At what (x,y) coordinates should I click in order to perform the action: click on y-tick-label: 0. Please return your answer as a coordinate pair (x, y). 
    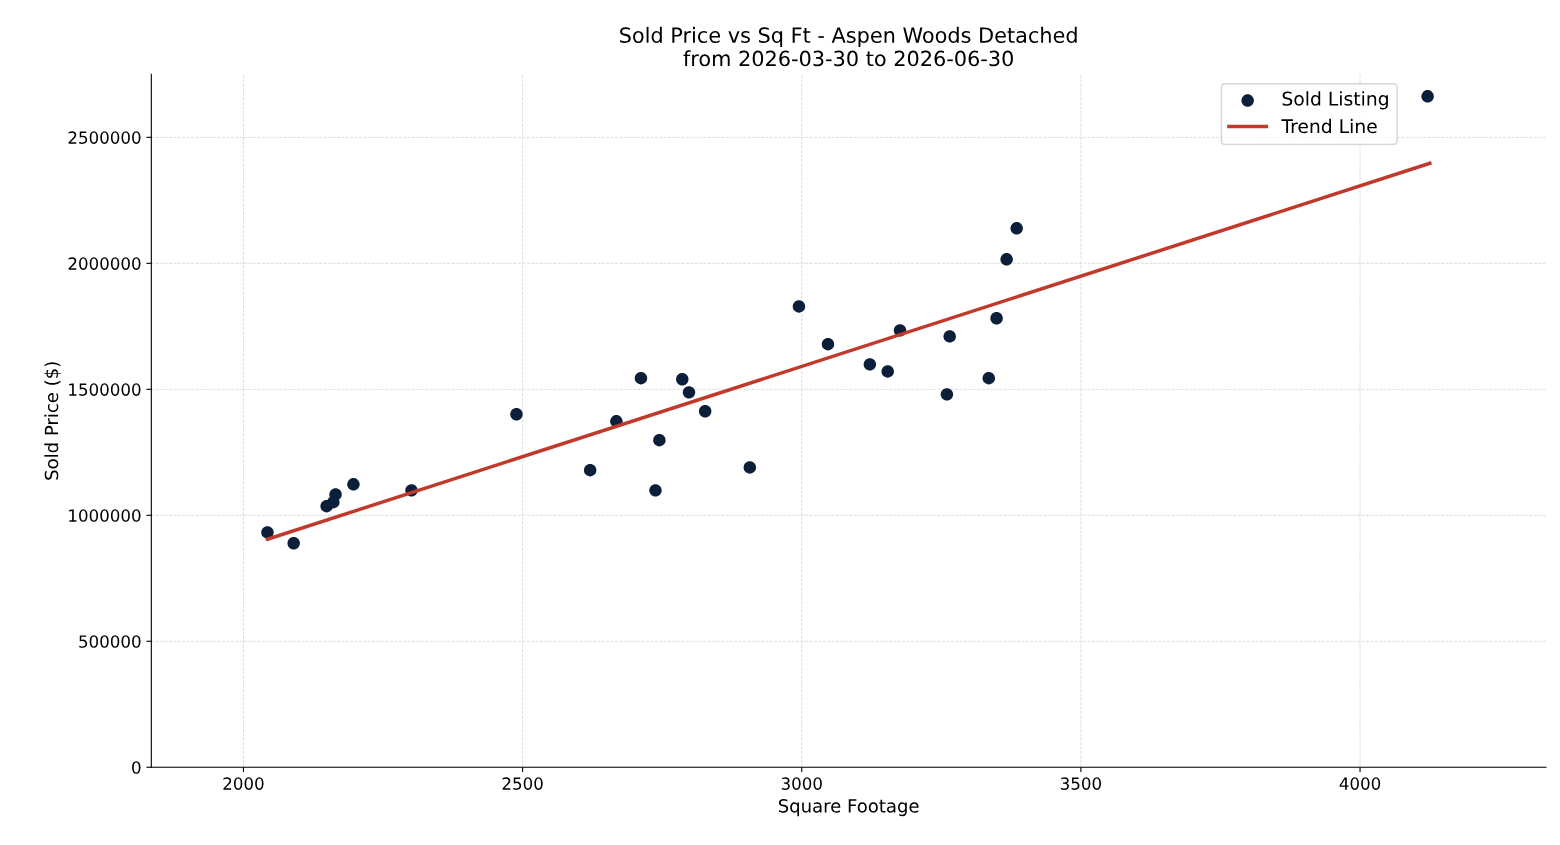
    Looking at the image, I should click on (136, 767).